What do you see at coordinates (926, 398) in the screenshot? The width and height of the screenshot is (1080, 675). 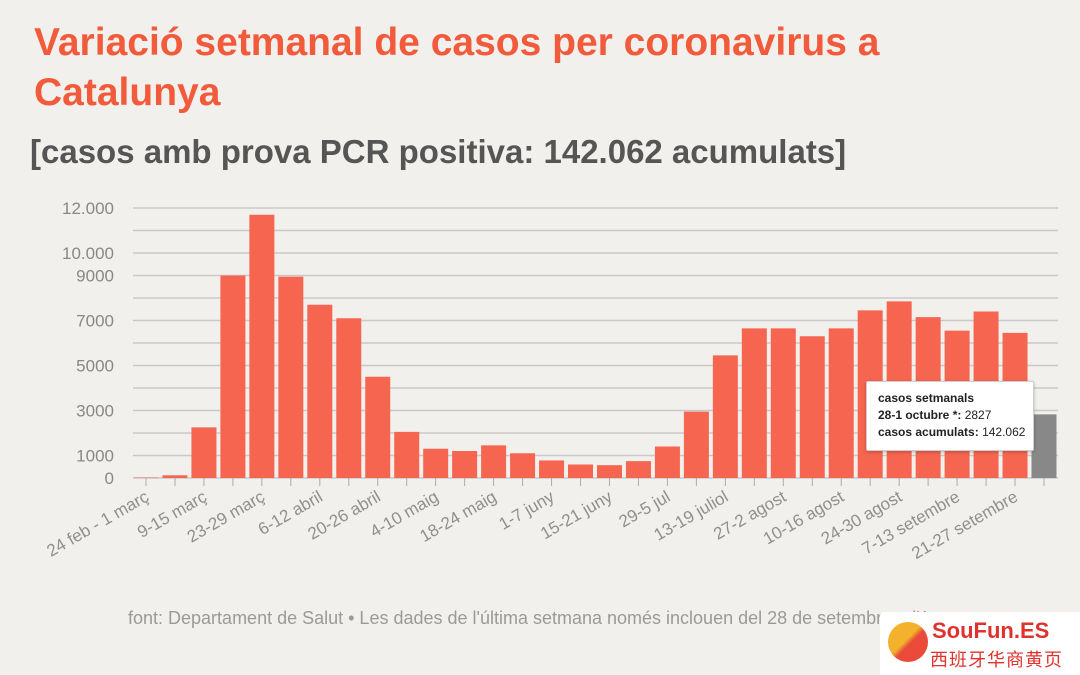 I see `tooltip-title: casos setmanals` at bounding box center [926, 398].